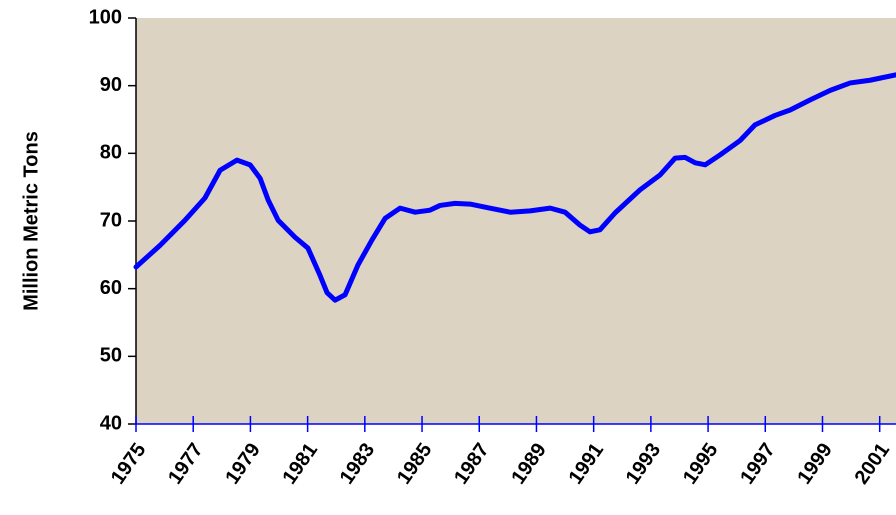 This screenshot has width=896, height=515. I want to click on x-tick-label: 1991, so click(587, 463).